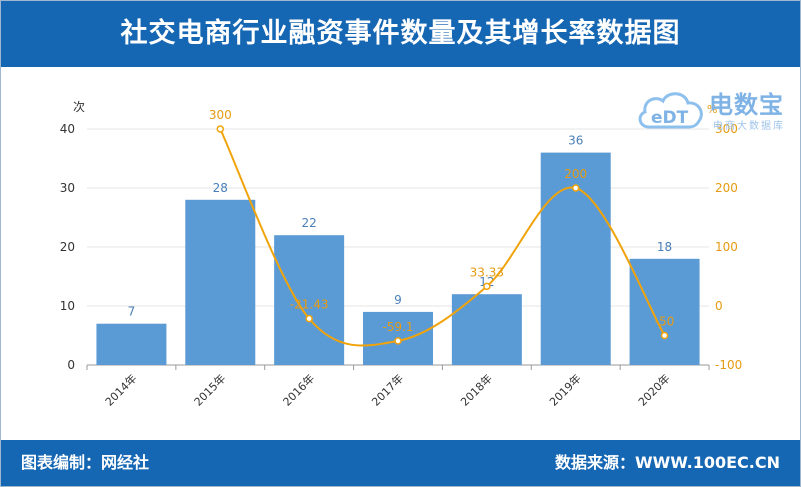  I want to click on footer-source: 数据来源：WWW.100EC.CN, so click(667, 462).